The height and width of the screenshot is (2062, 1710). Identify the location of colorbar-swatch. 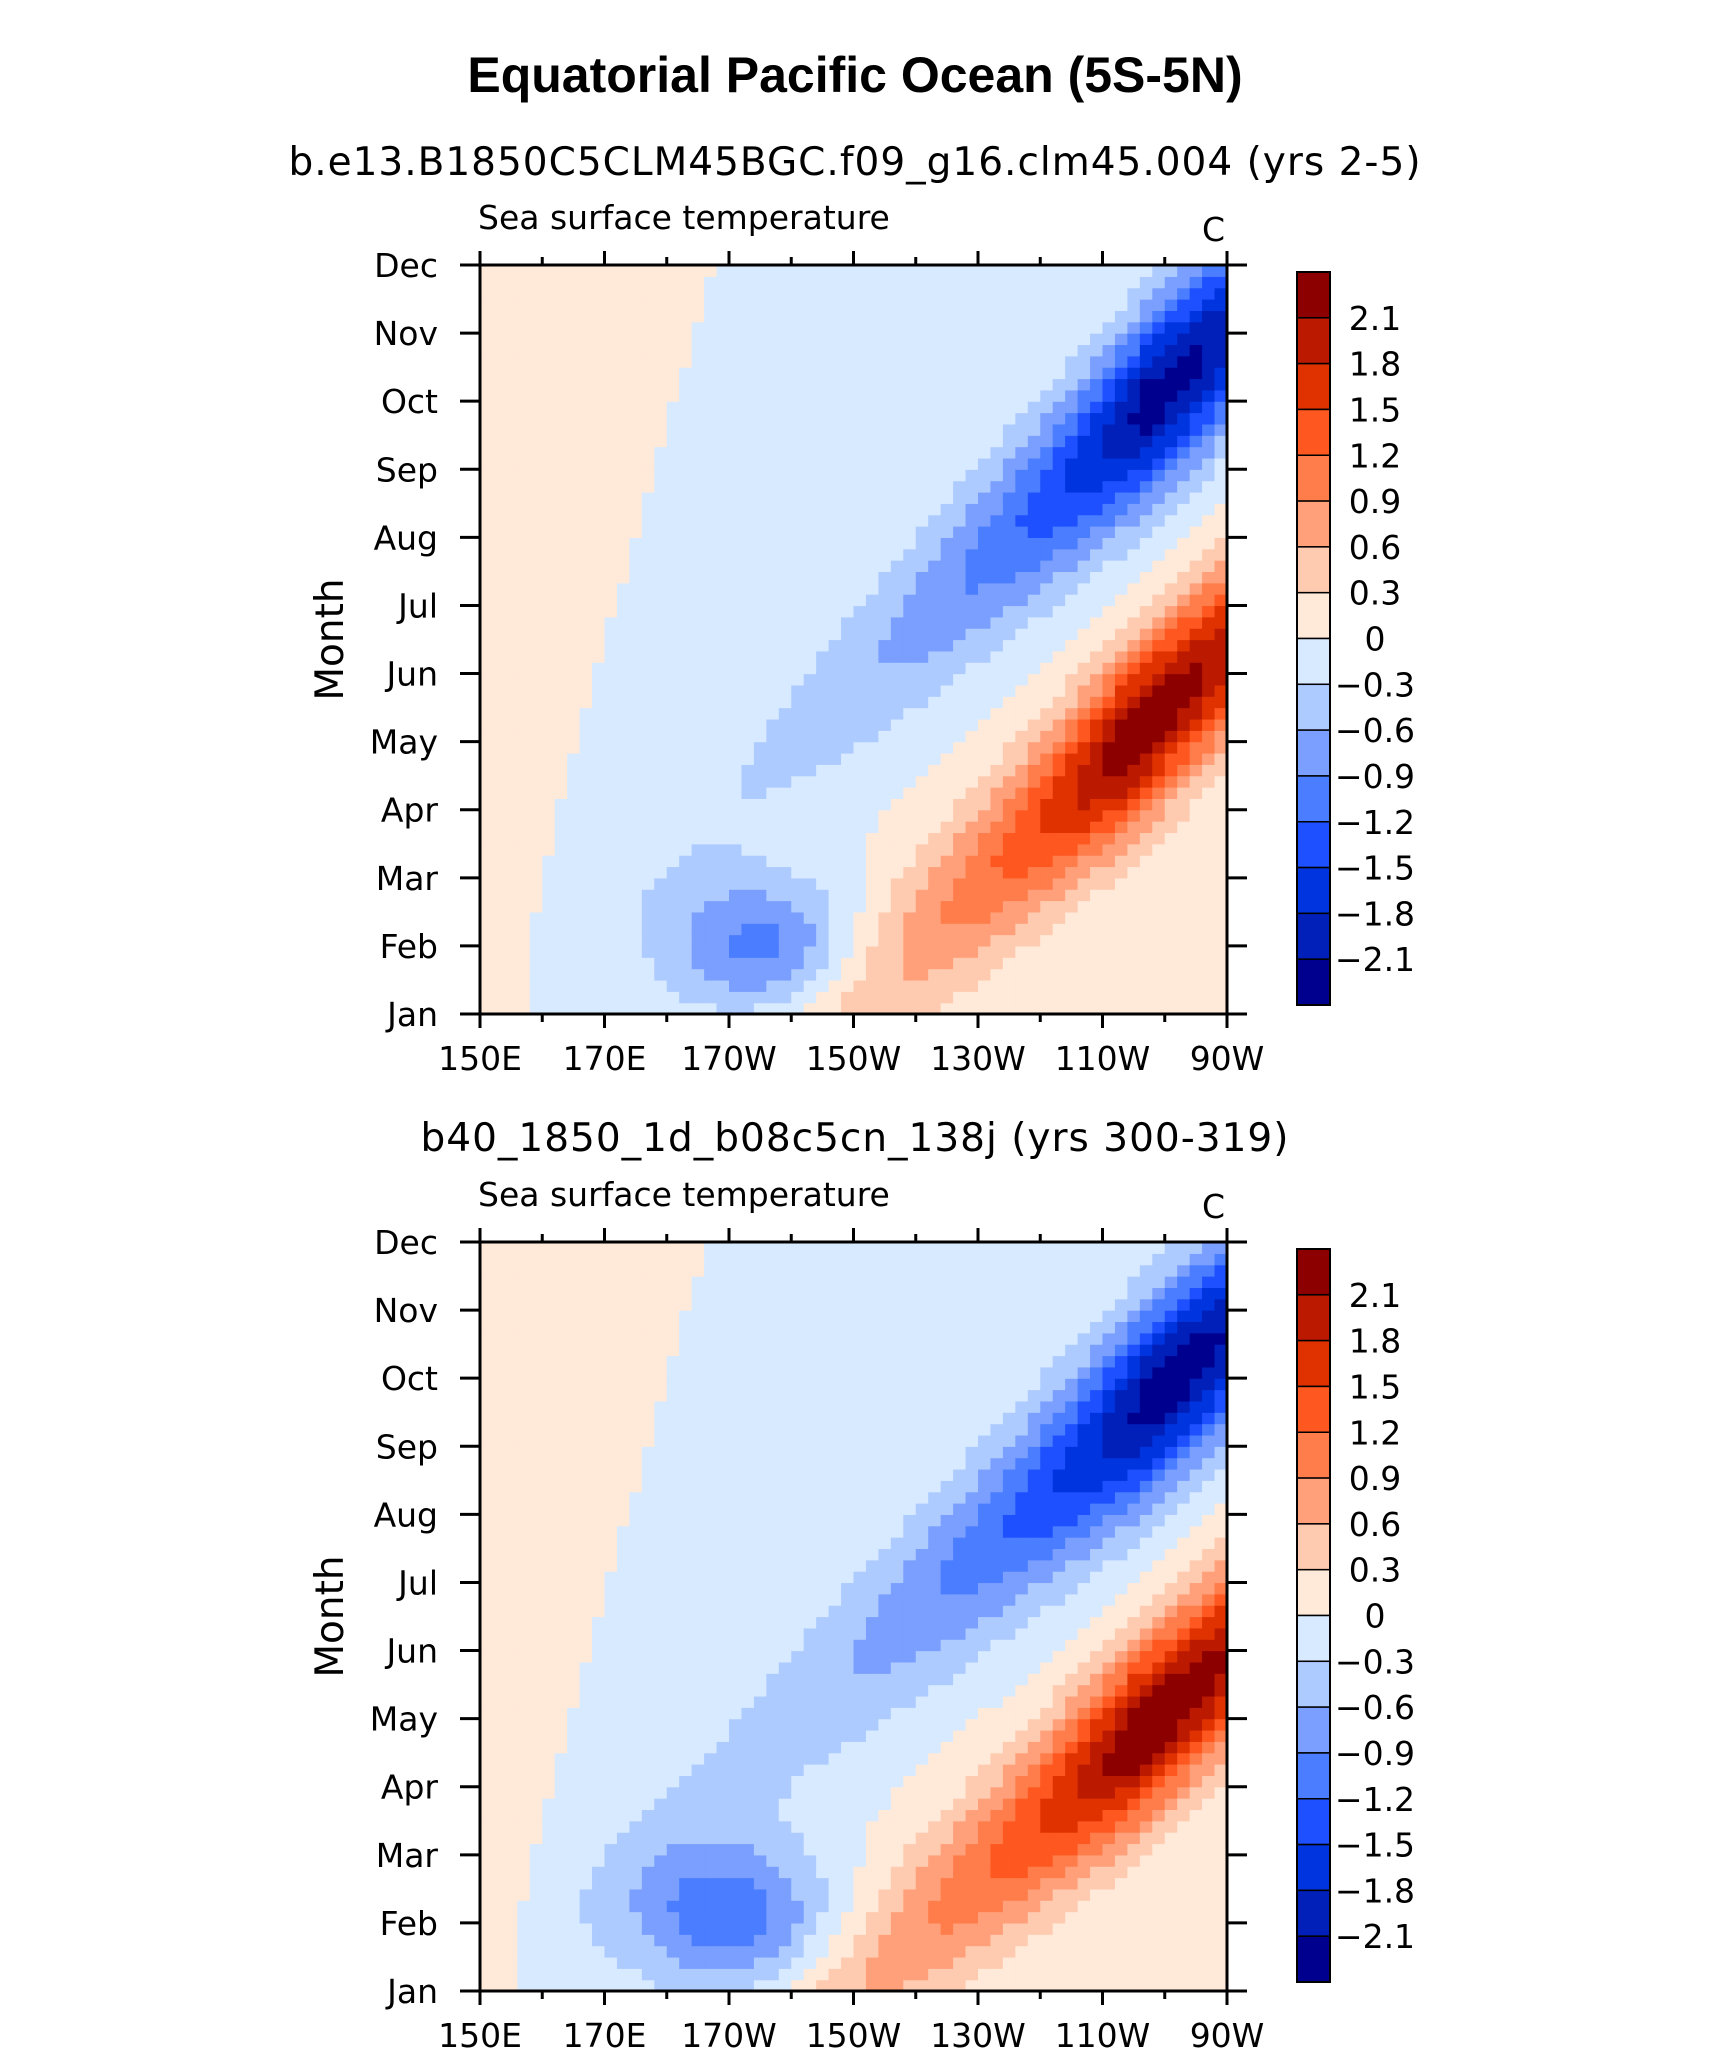
(1313, 890).